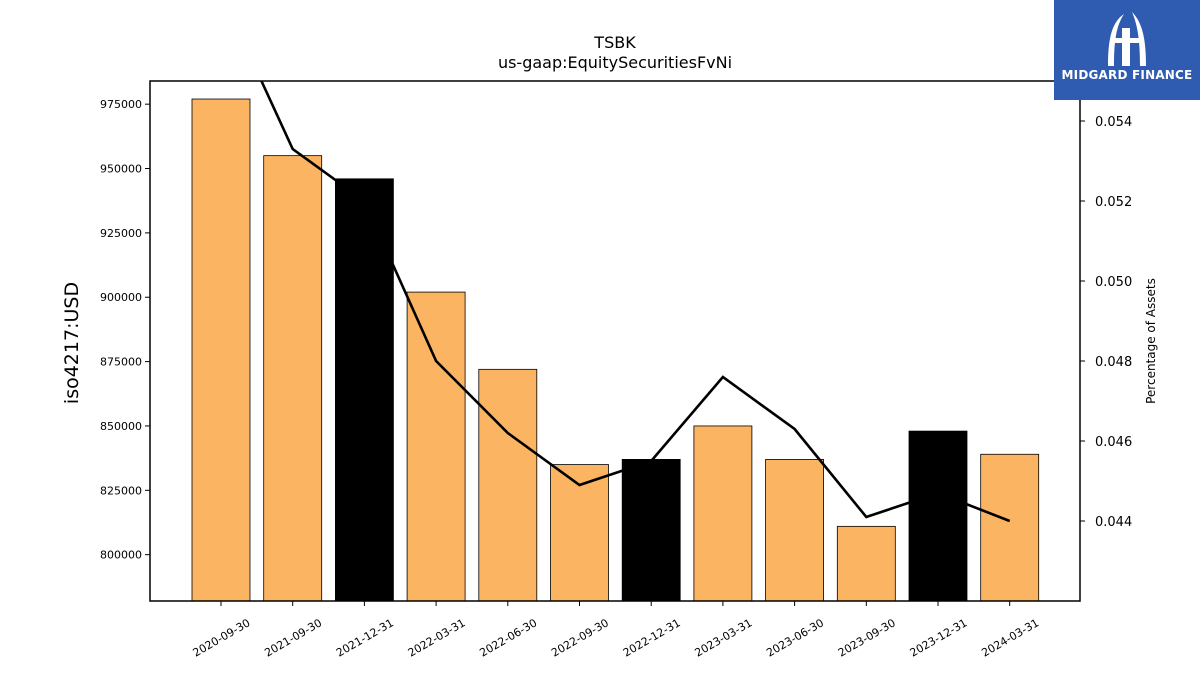 The width and height of the screenshot is (1200, 675). Describe the element at coordinates (293, 637) in the screenshot. I see `x-tick-label: 2021-09-30` at that location.